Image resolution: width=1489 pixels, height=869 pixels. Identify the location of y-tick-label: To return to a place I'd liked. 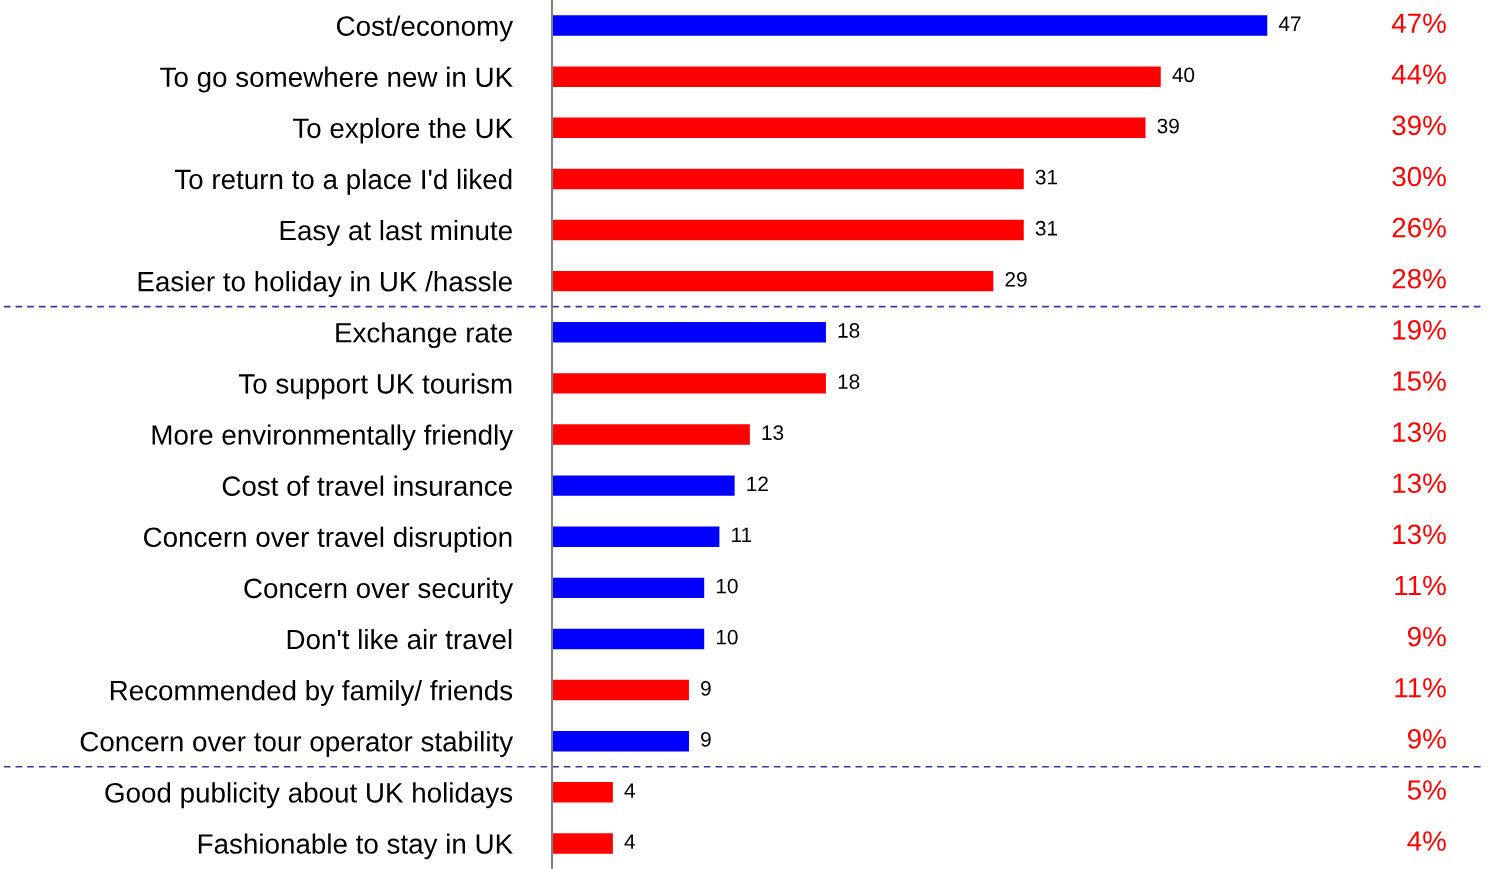
(343, 181).